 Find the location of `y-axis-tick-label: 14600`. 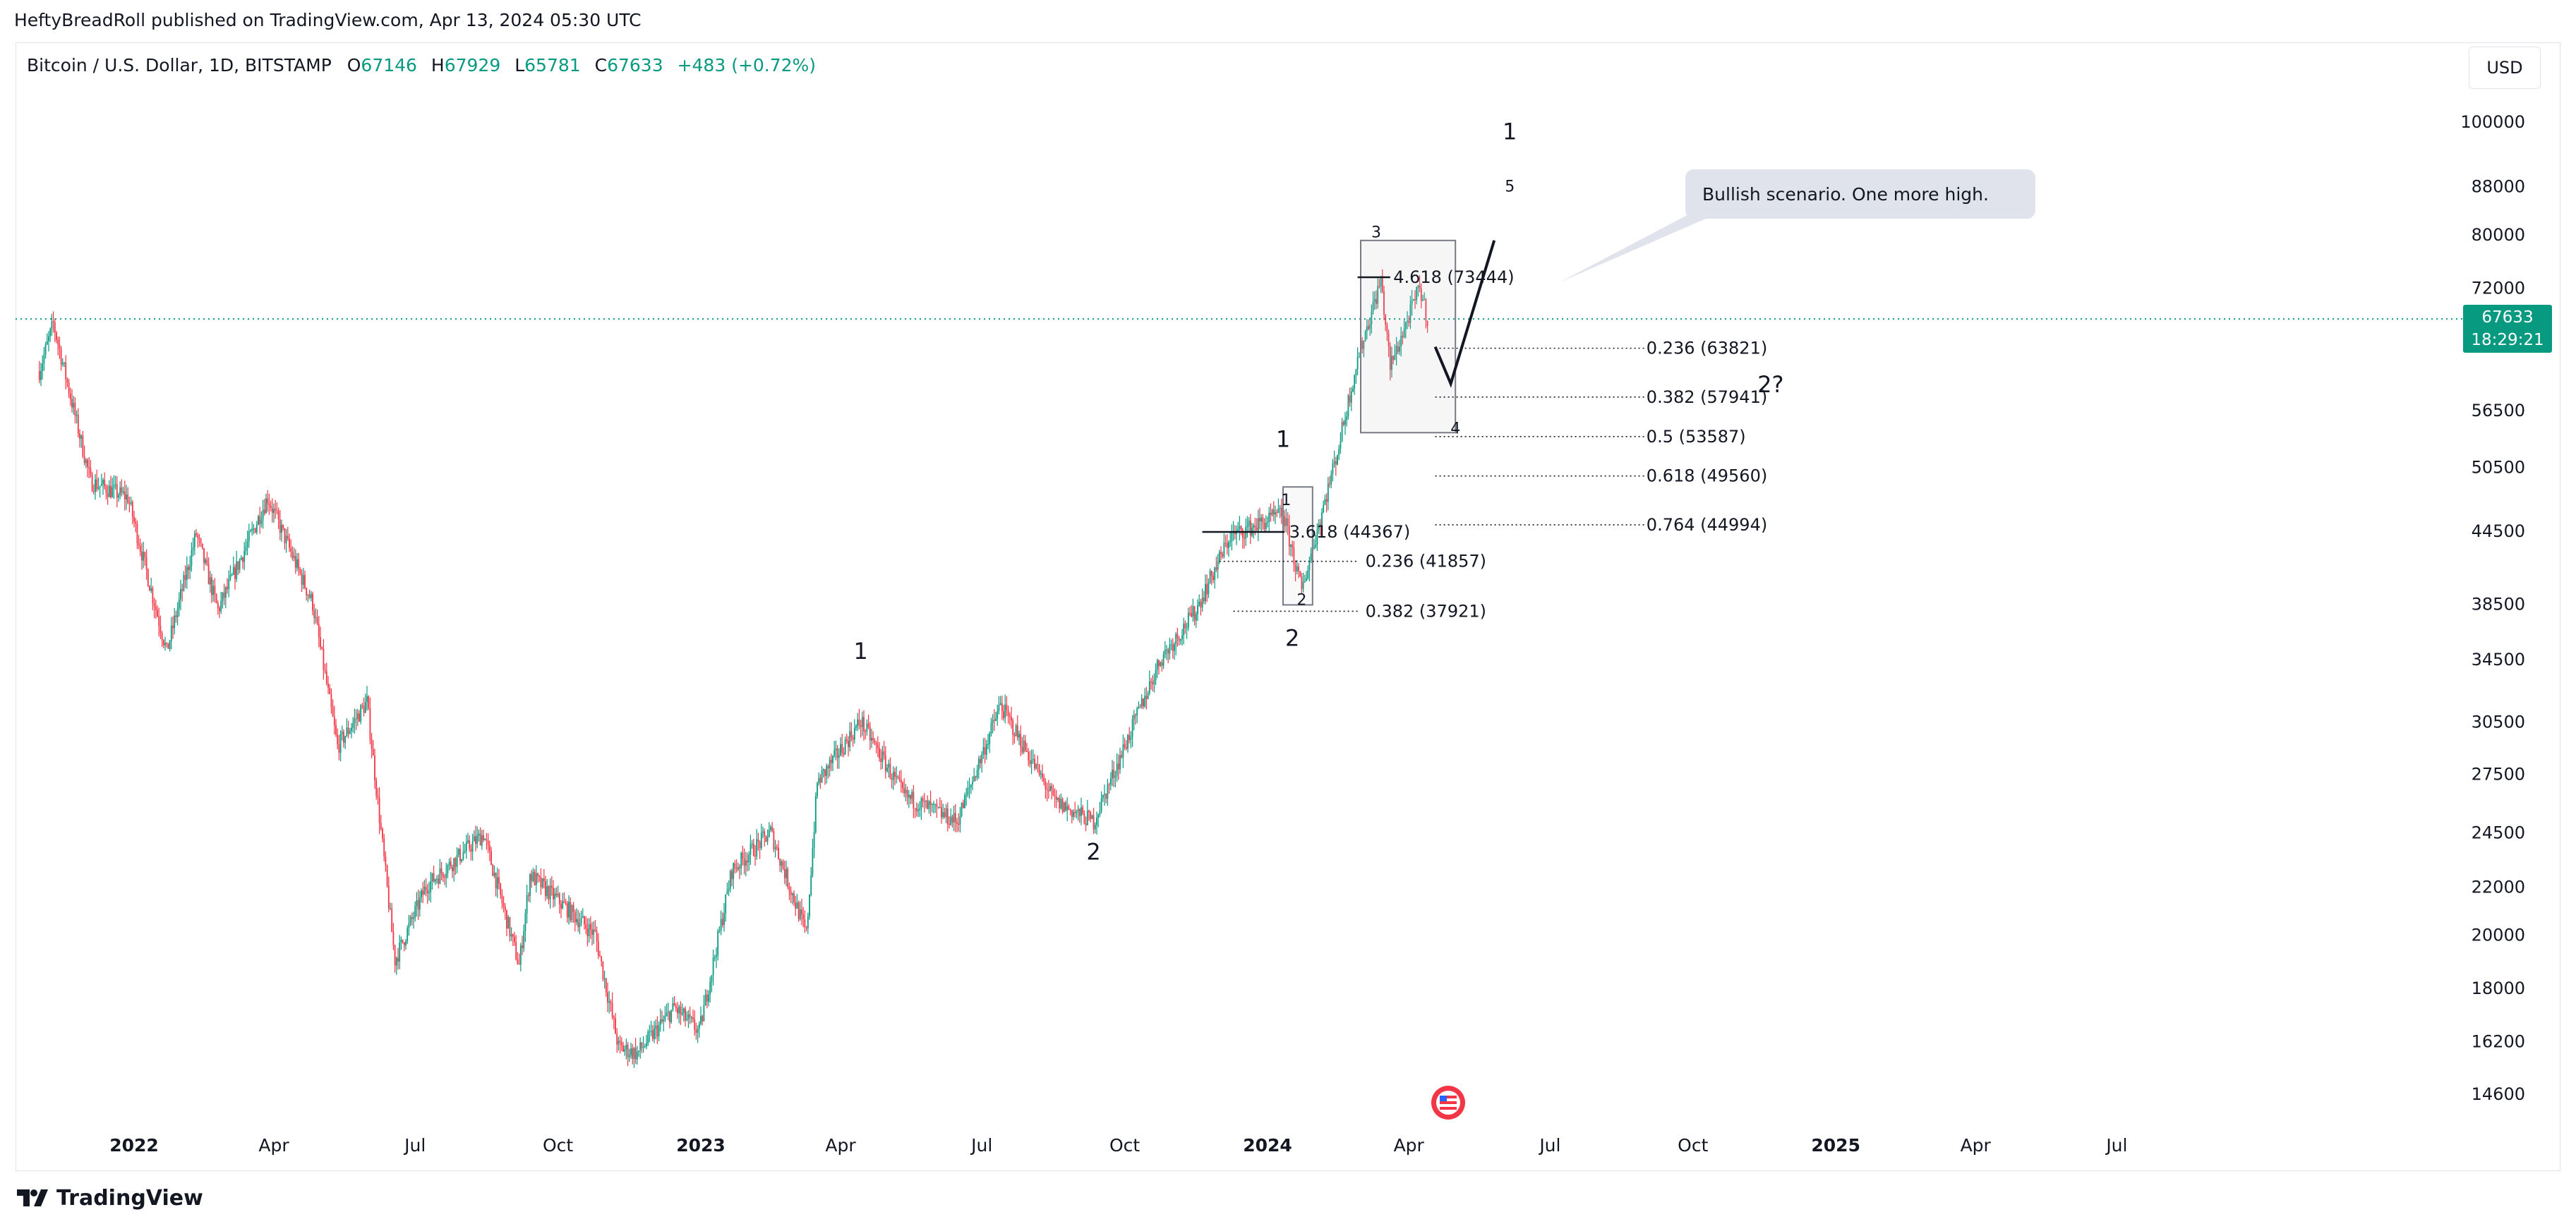

y-axis-tick-label: 14600 is located at coordinates (2498, 1094).